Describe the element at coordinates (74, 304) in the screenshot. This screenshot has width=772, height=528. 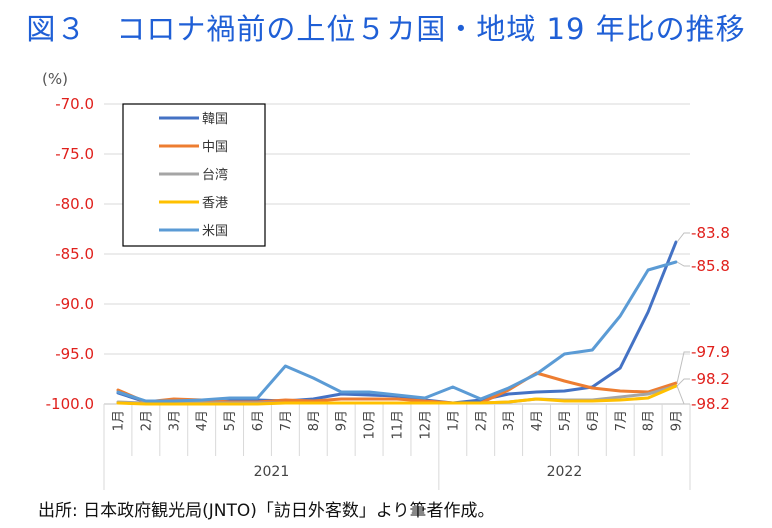
I see `y-tick-label: -90.0` at that location.